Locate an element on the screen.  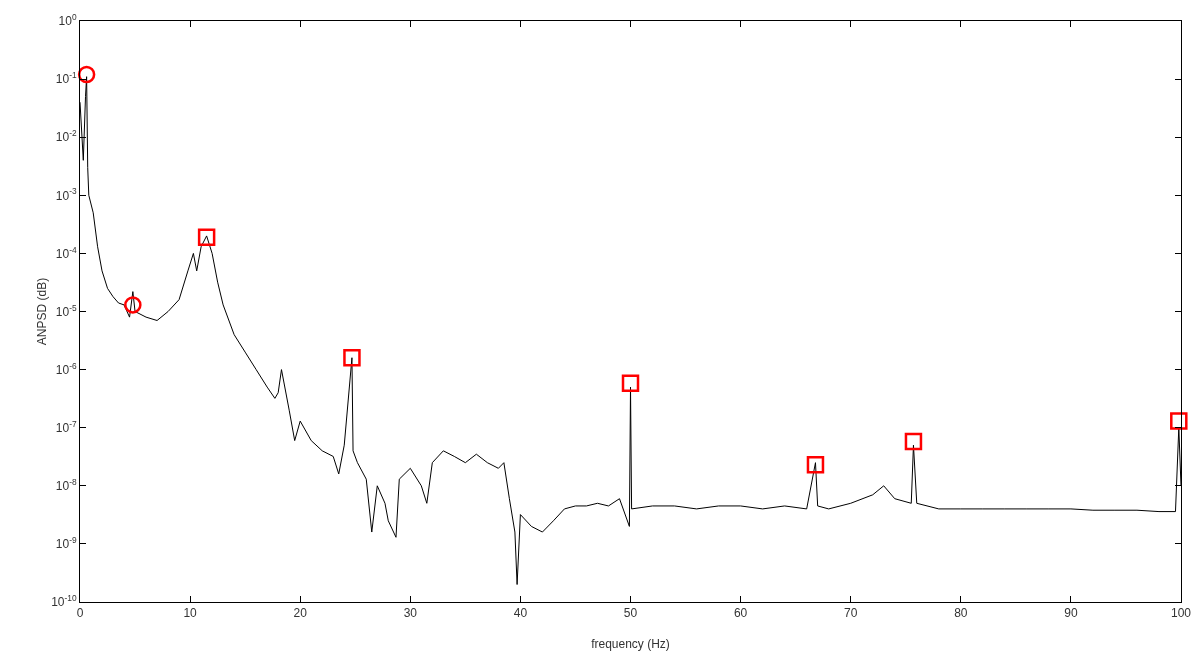
x-tick-label: 20 is located at coordinates (300, 613).